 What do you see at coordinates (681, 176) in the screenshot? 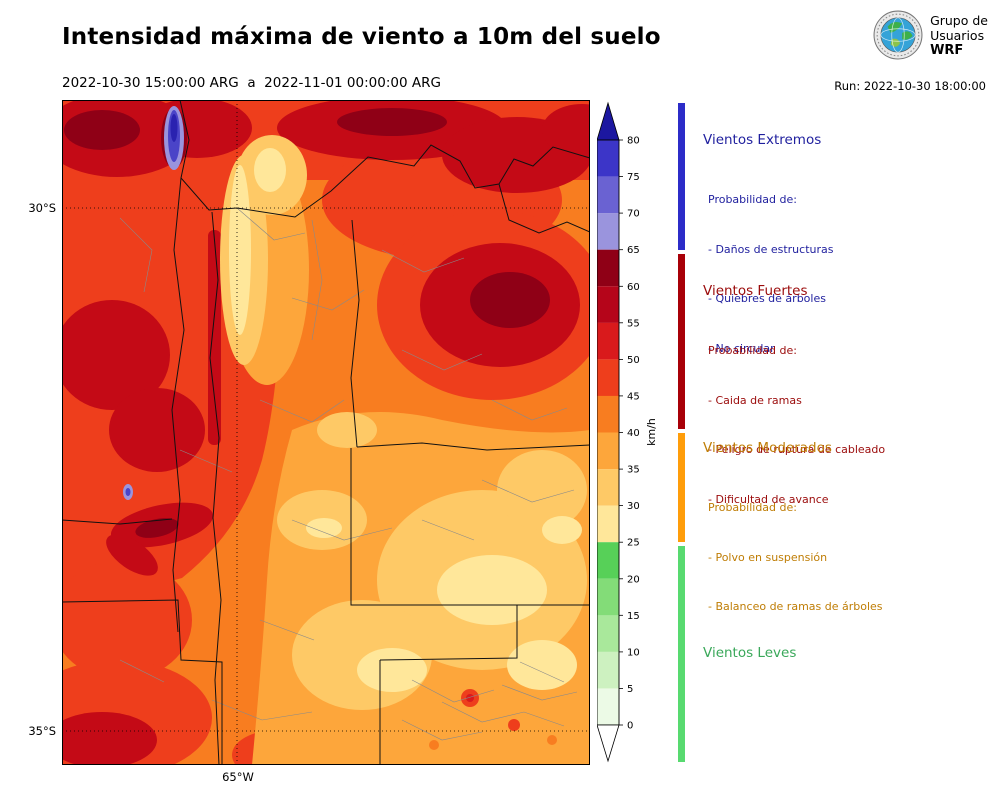
I see `category-strip-extremos` at bounding box center [681, 176].